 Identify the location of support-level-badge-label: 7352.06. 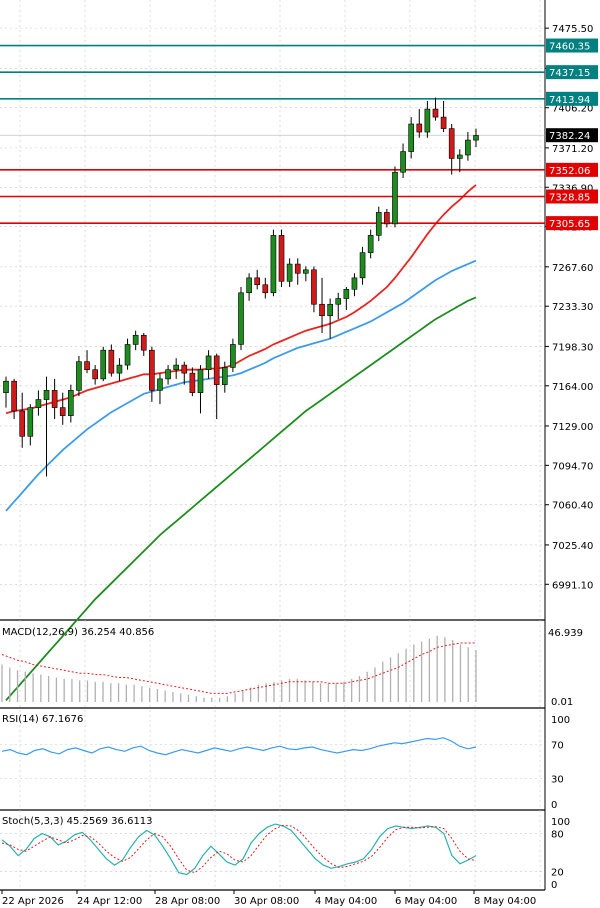
(569, 171).